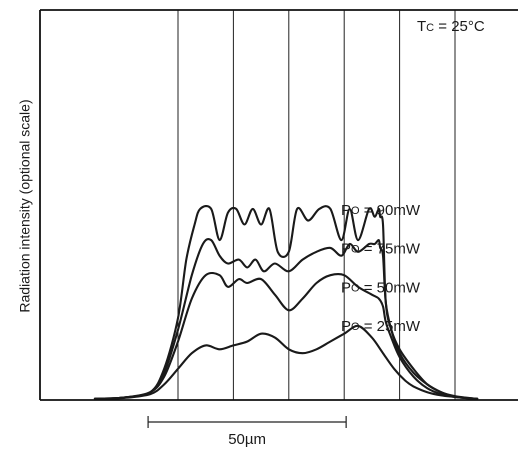  I want to click on series-label-3: PO = 25mW, so click(381, 326).